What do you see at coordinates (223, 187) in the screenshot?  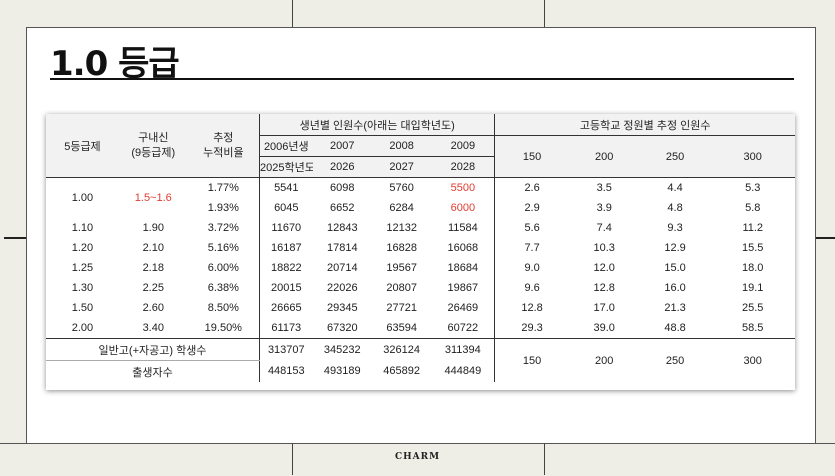 I see `cumulative-cell: 1.77%` at bounding box center [223, 187].